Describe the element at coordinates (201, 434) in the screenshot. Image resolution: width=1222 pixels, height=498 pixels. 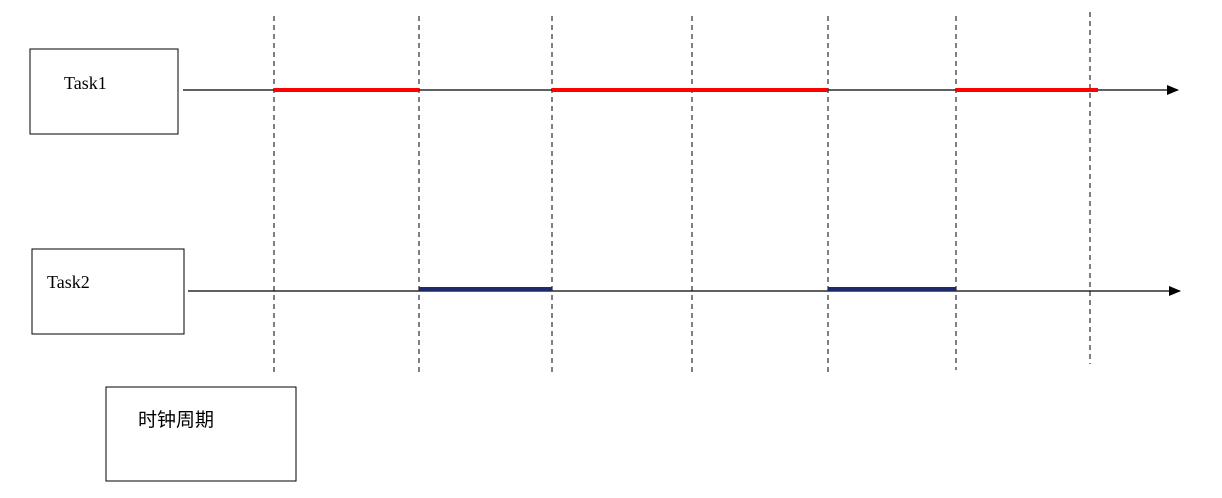
I see `clock-period-label-box: 时钟周期` at that location.